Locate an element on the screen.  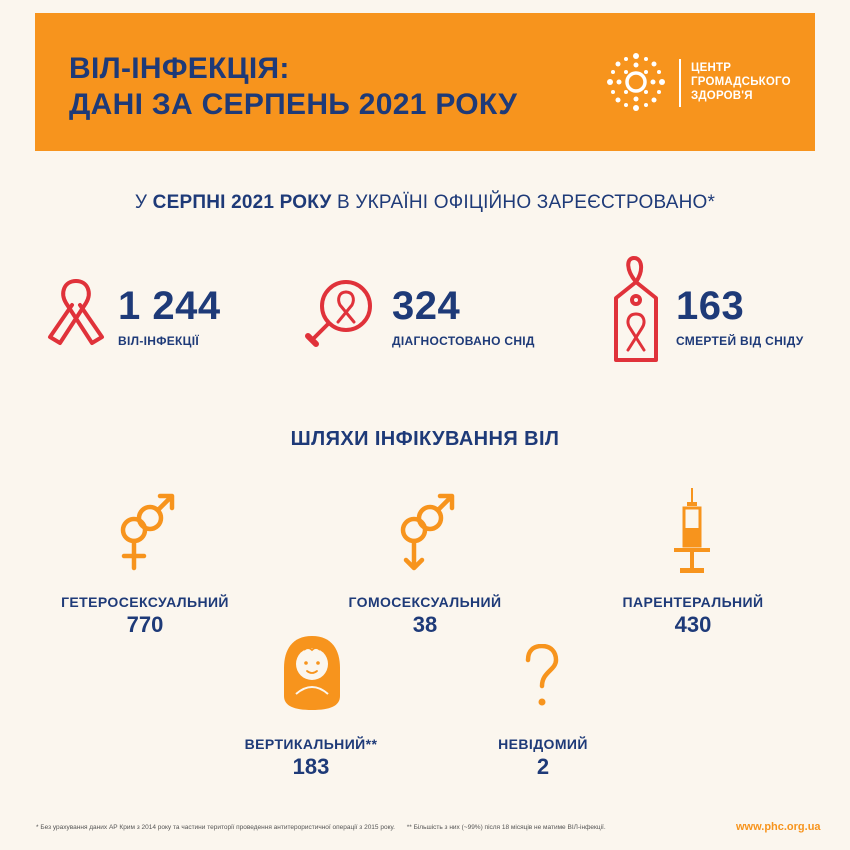
tag-ribbon-icon is located at coordinates (636, 309).